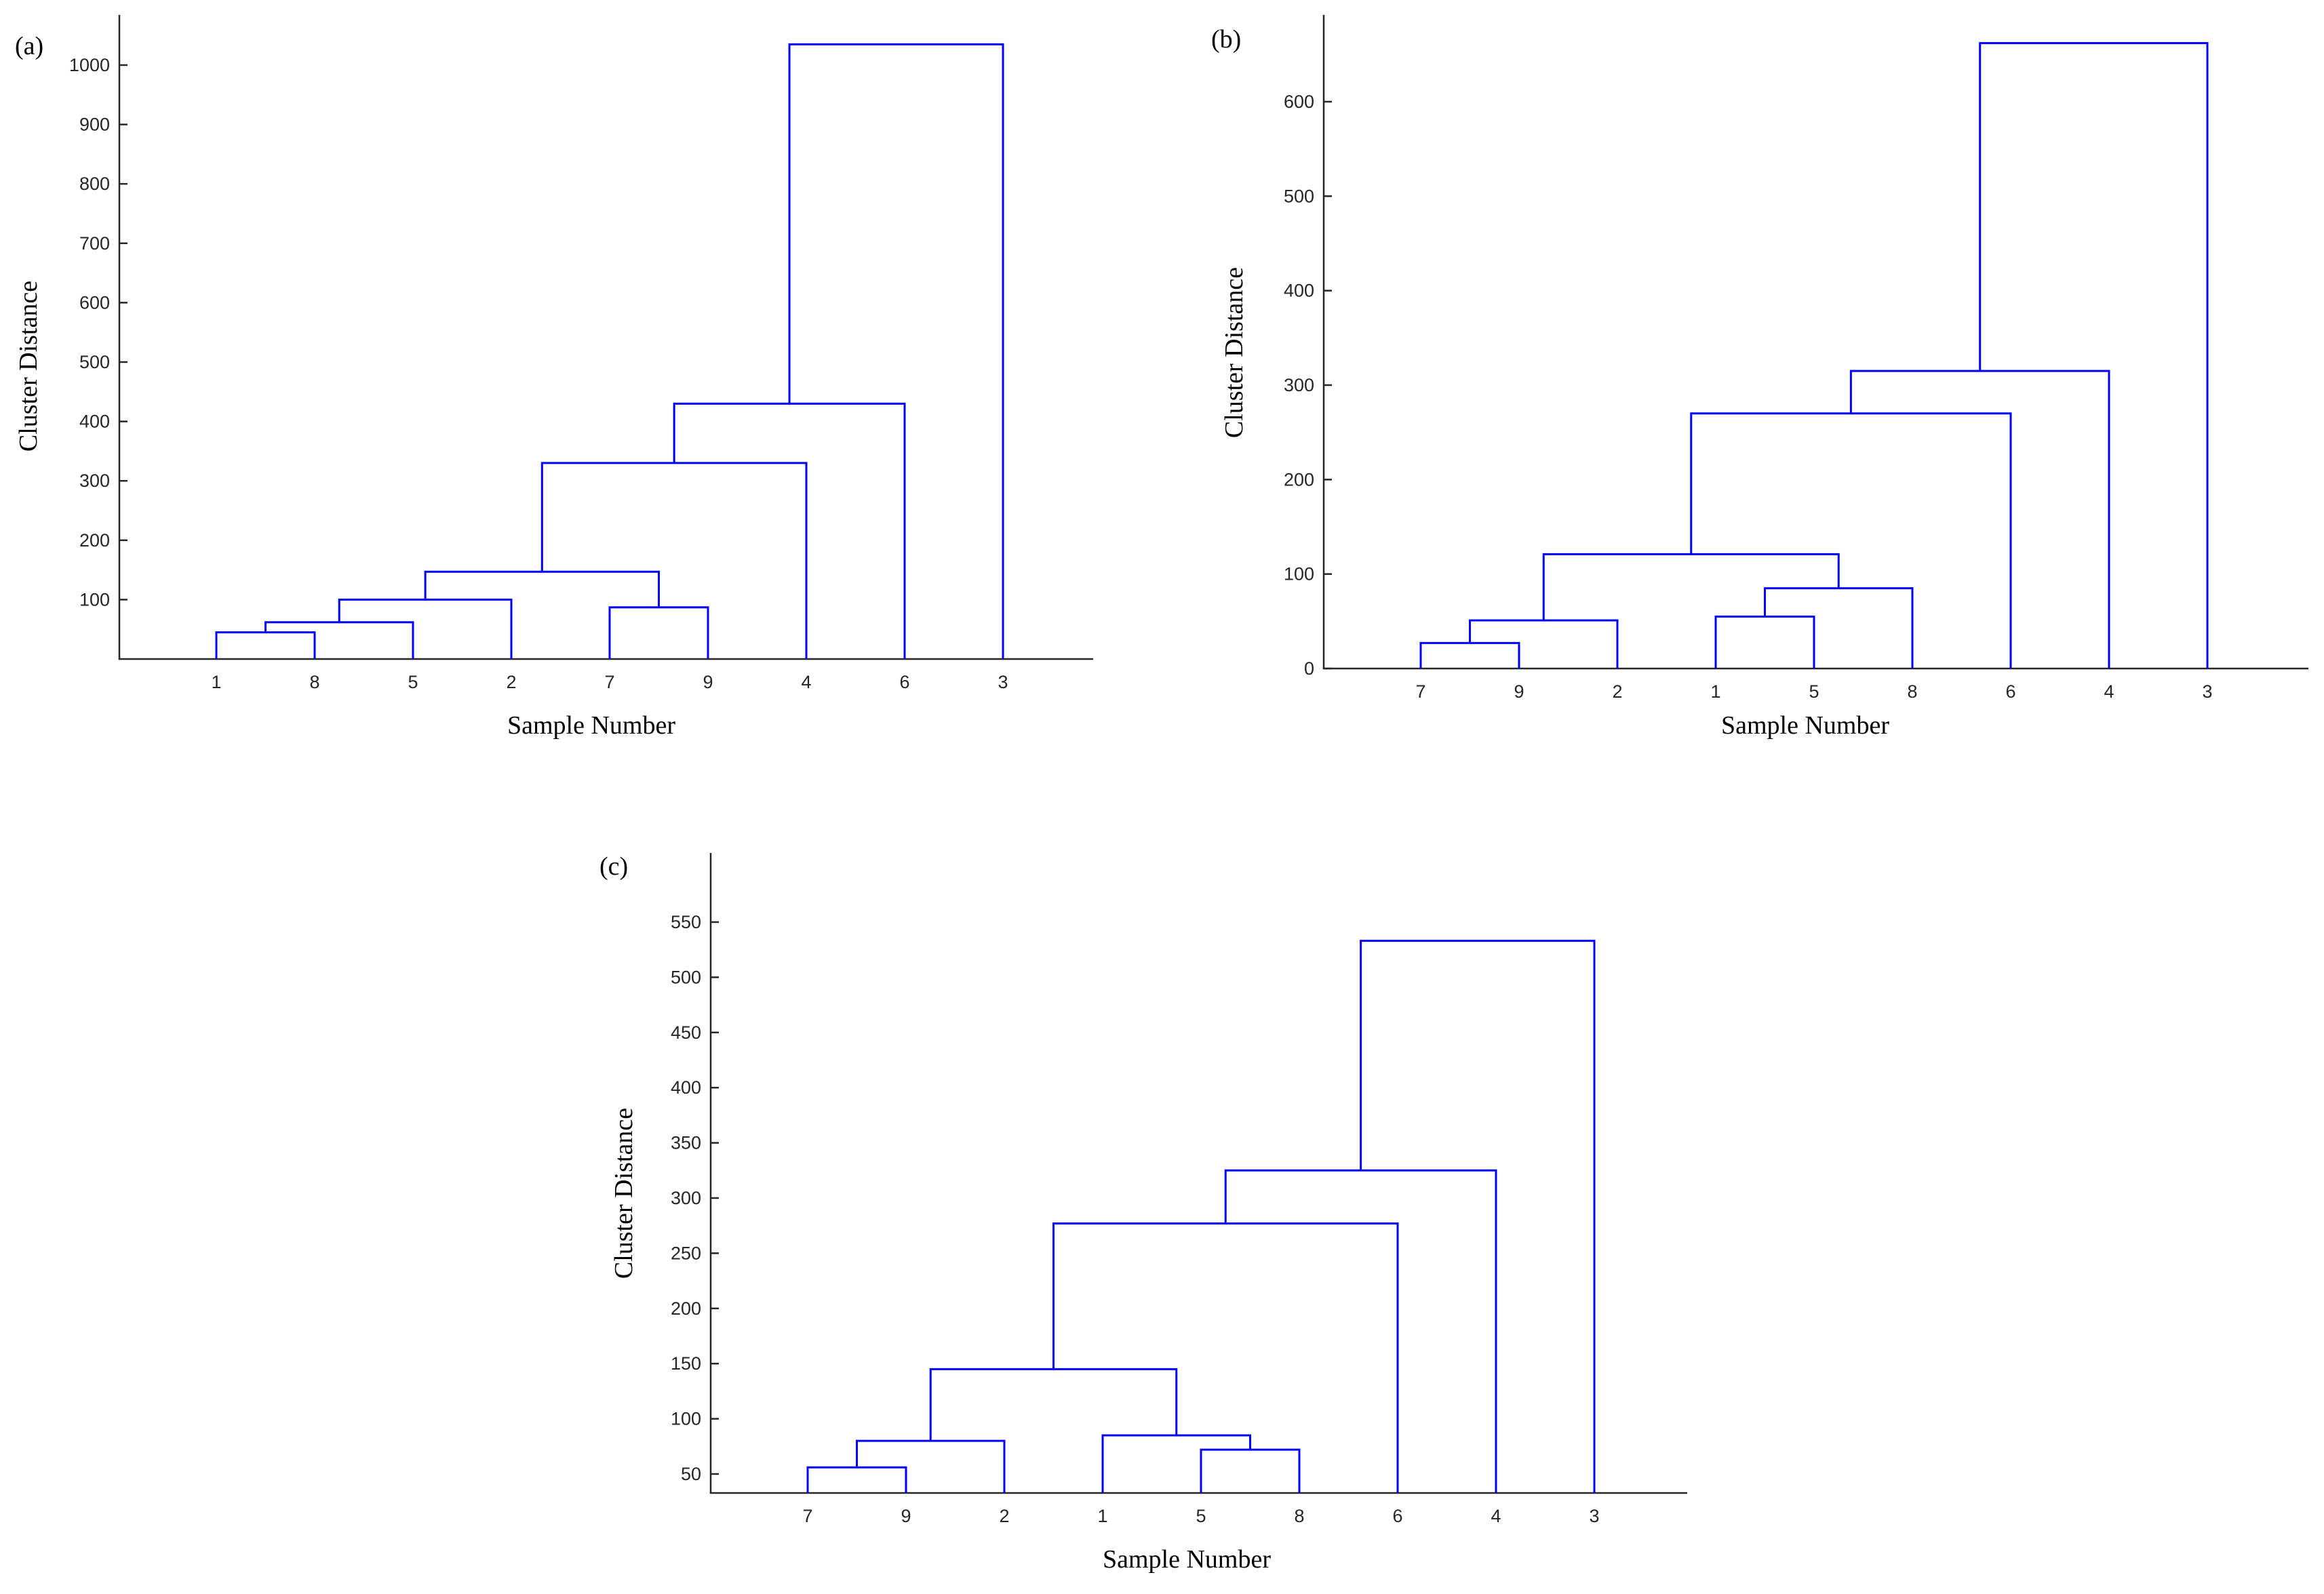 The height and width of the screenshot is (1594, 2324). Describe the element at coordinates (686, 1253) in the screenshot. I see `y-tick-label: 250` at that location.